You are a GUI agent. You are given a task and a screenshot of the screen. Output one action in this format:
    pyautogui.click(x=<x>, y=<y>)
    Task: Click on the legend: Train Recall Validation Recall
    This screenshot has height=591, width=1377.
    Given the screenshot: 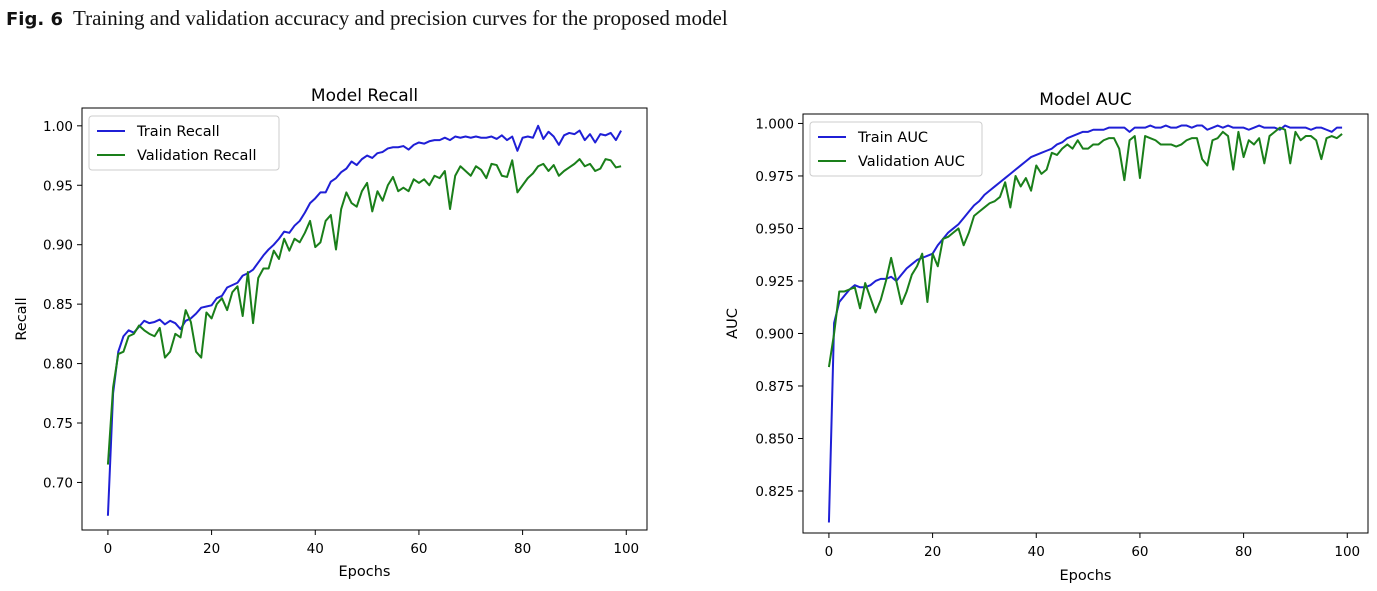 What is the action you would take?
    pyautogui.click(x=184, y=143)
    